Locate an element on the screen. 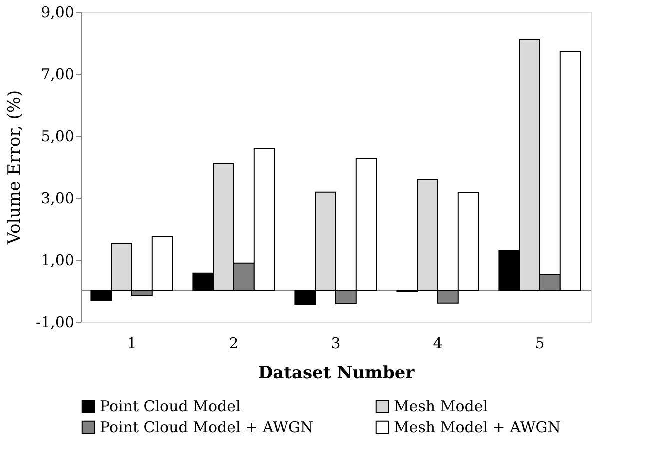 The width and height of the screenshot is (652, 466). y-tick-label: 7,00 is located at coordinates (57, 75).